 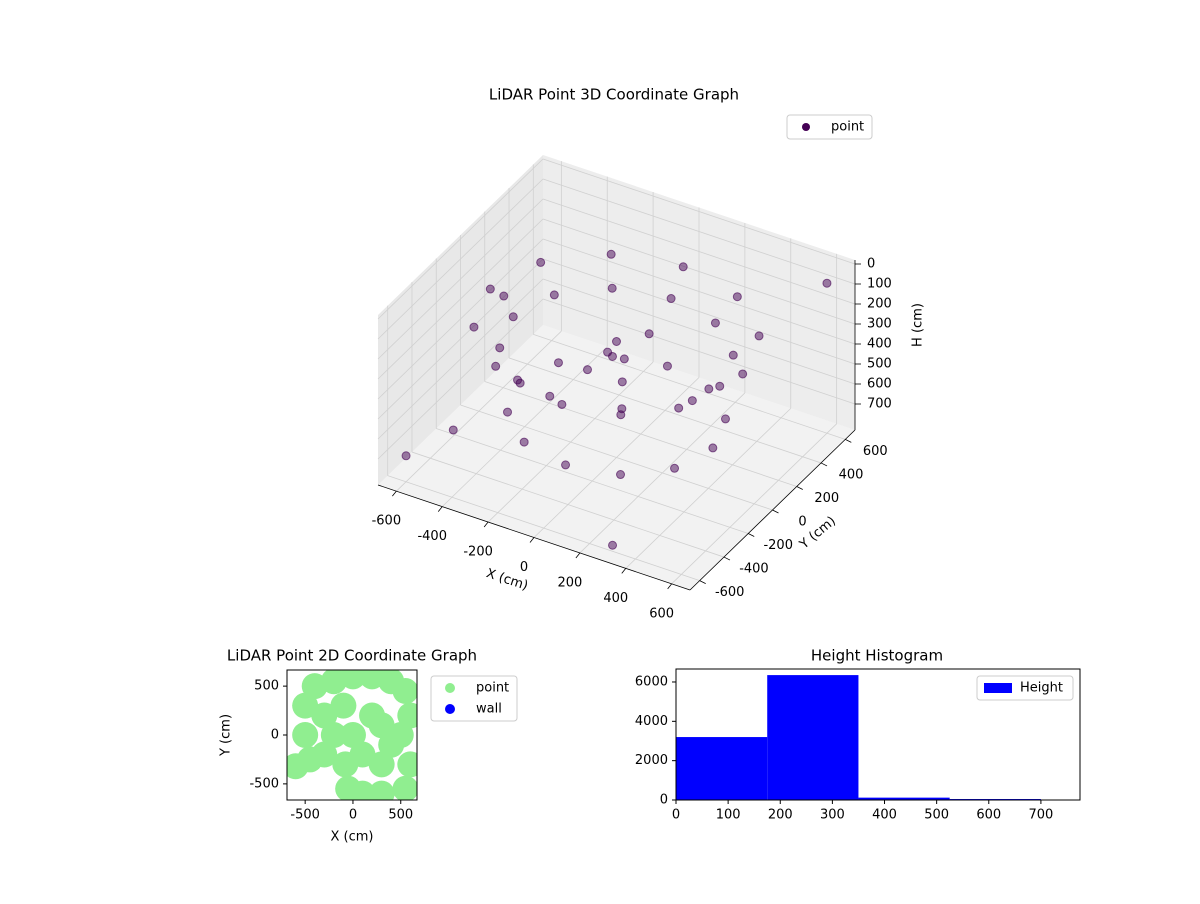 I want to click on y-tick-label: -200, so click(x=778, y=545).